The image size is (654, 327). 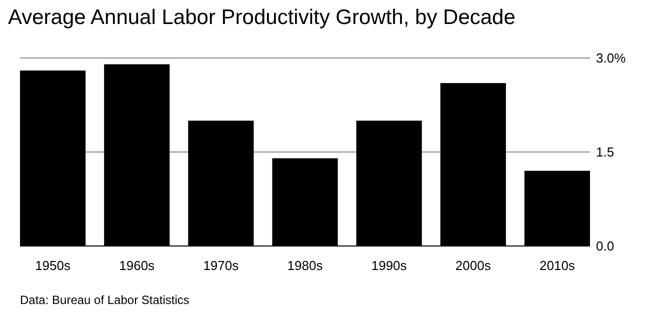 I want to click on text: Data: Bureau of Labor Statistics, so click(x=105, y=300).